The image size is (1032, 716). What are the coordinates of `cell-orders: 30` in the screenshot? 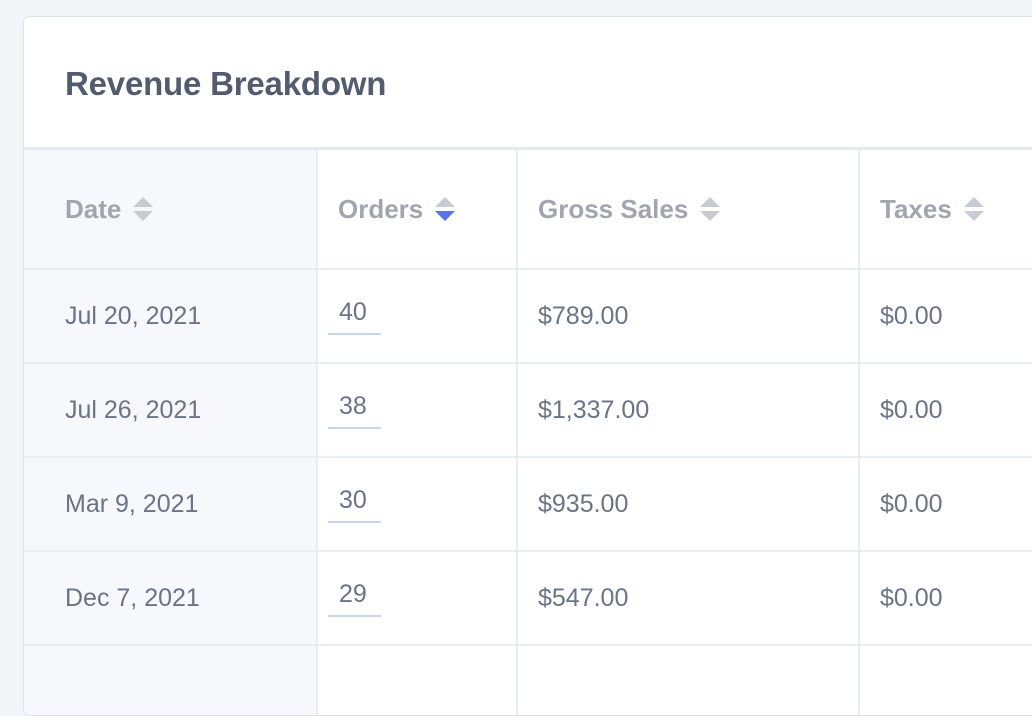 It's located at (417, 504).